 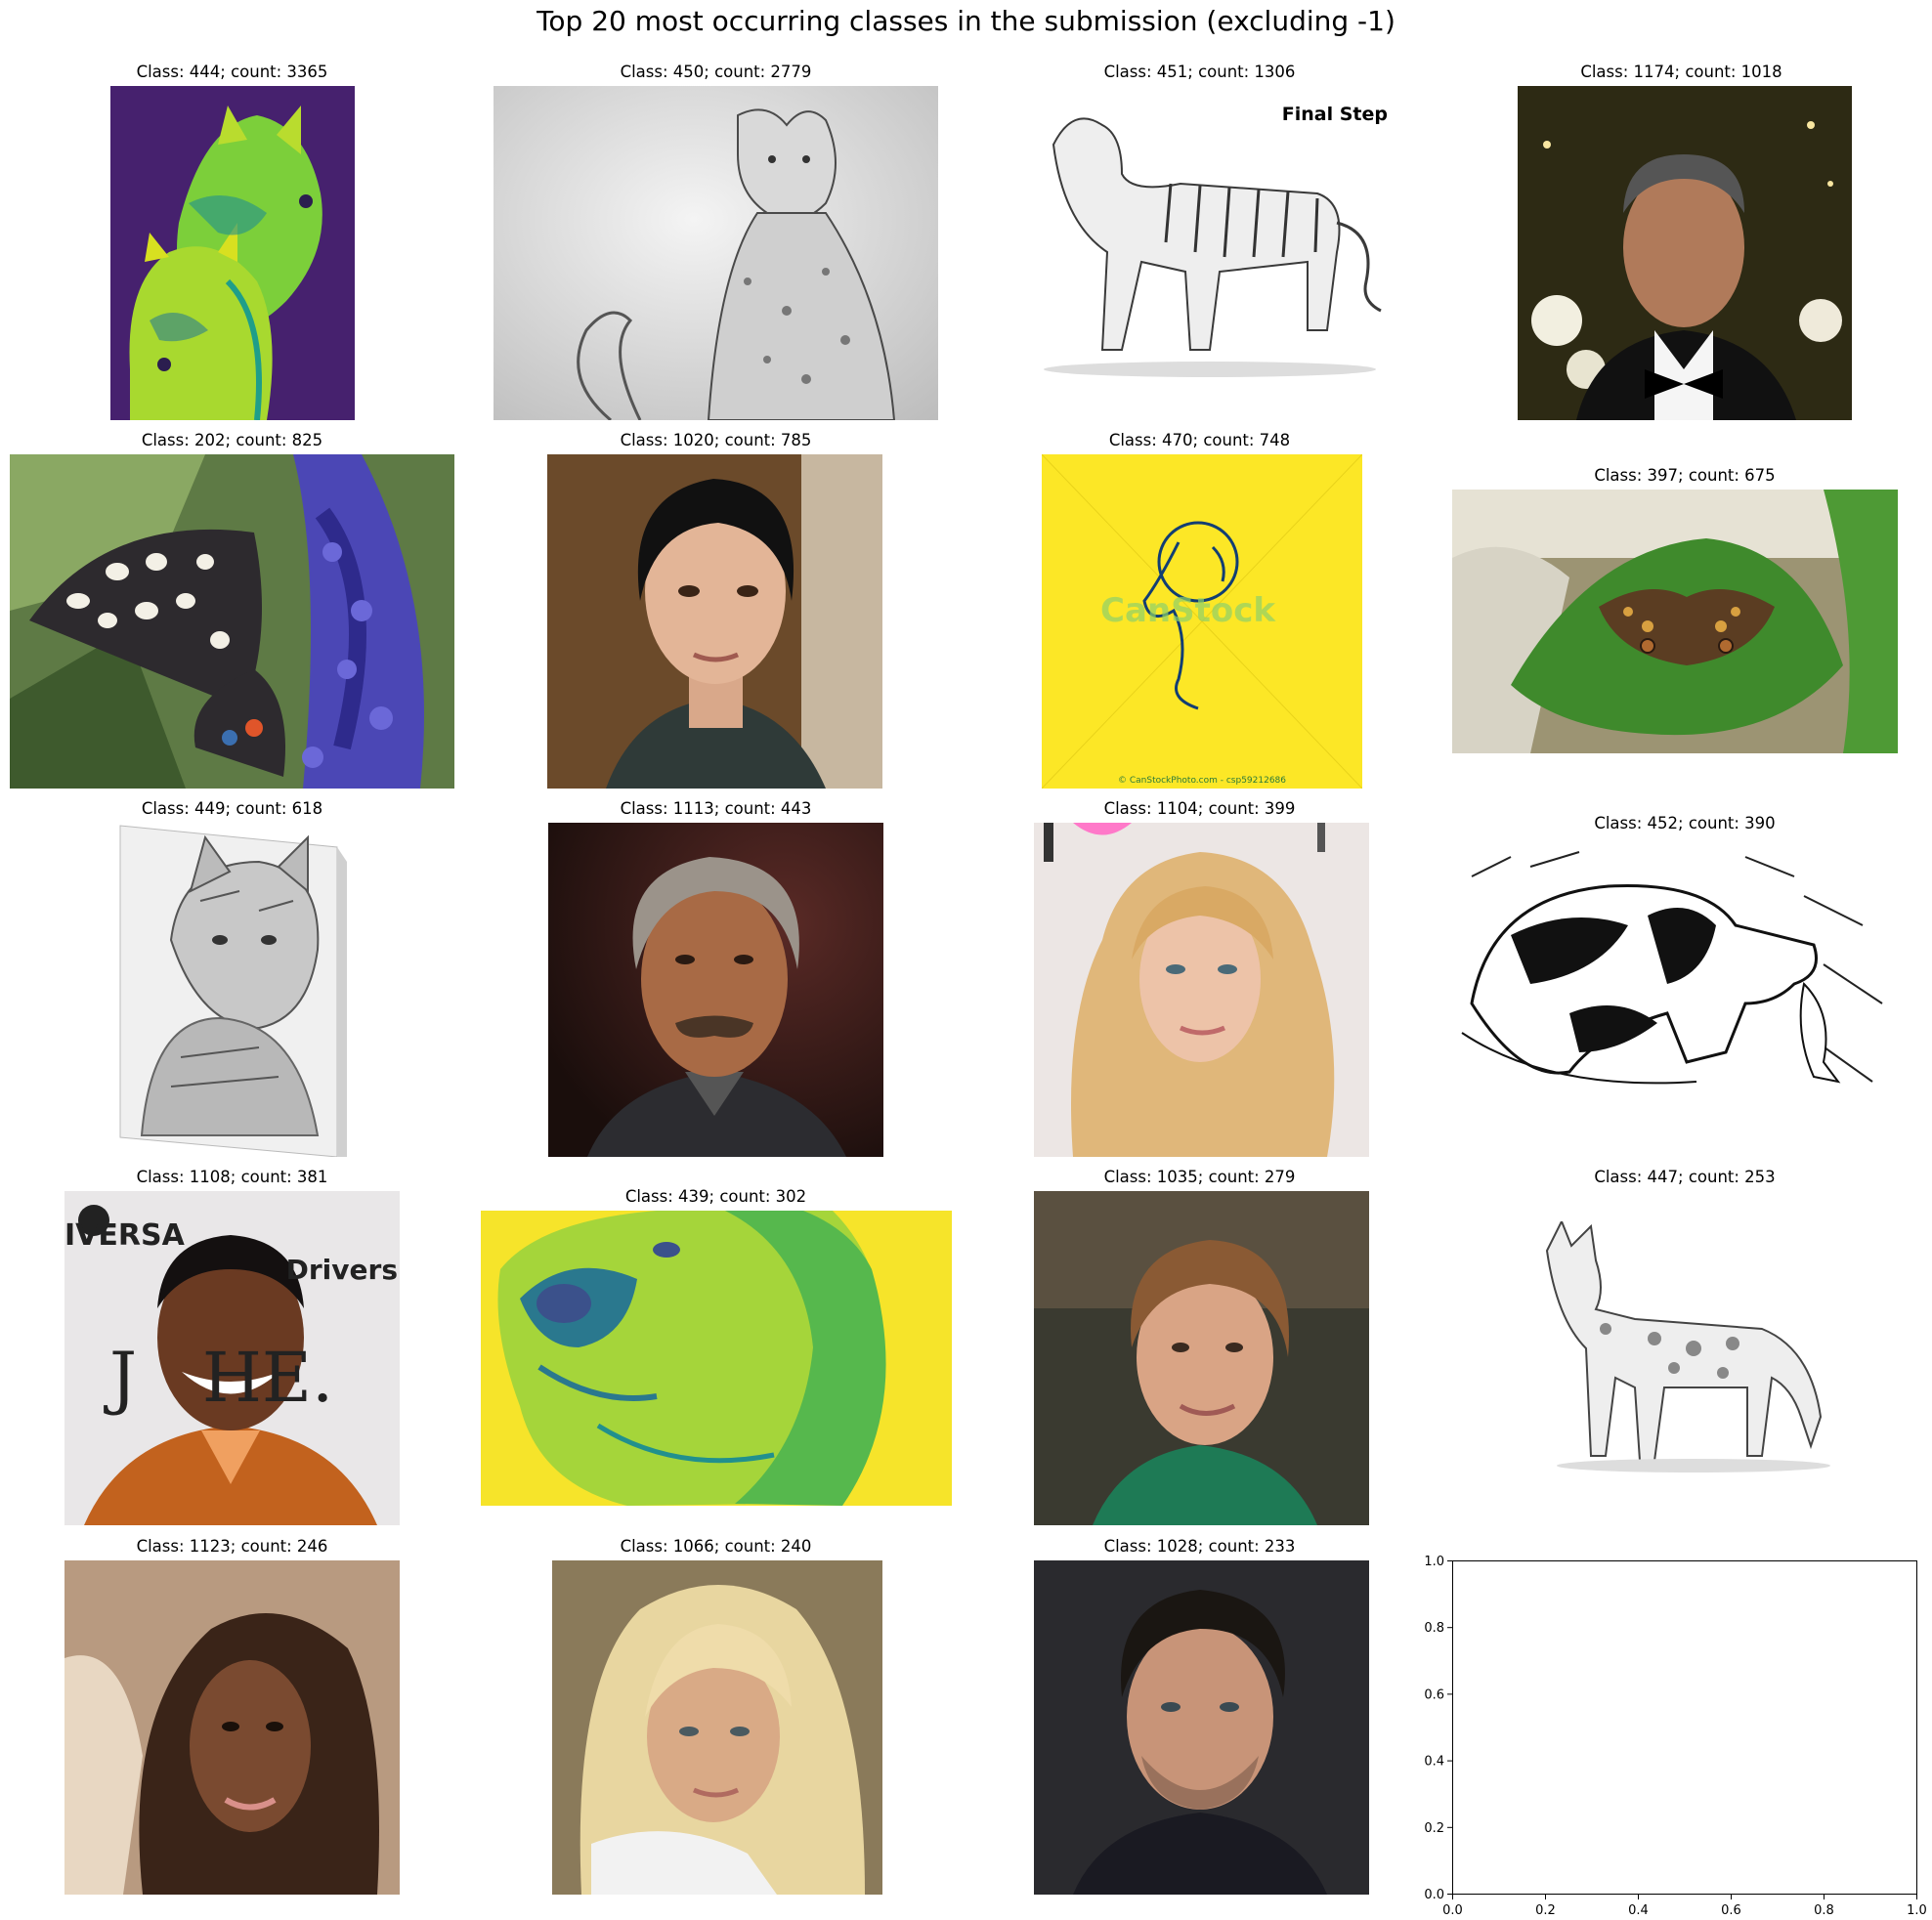 What do you see at coordinates (232, 72) in the screenshot?
I see `panel-title: Class: 444; count: 3365` at bounding box center [232, 72].